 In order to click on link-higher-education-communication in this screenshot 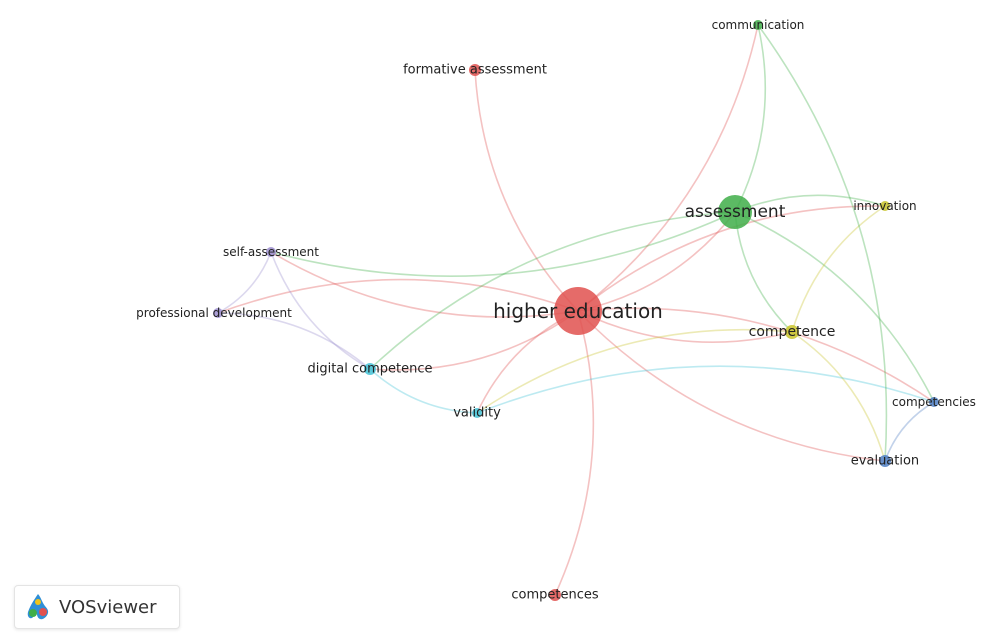, I will do `click(668, 168)`.